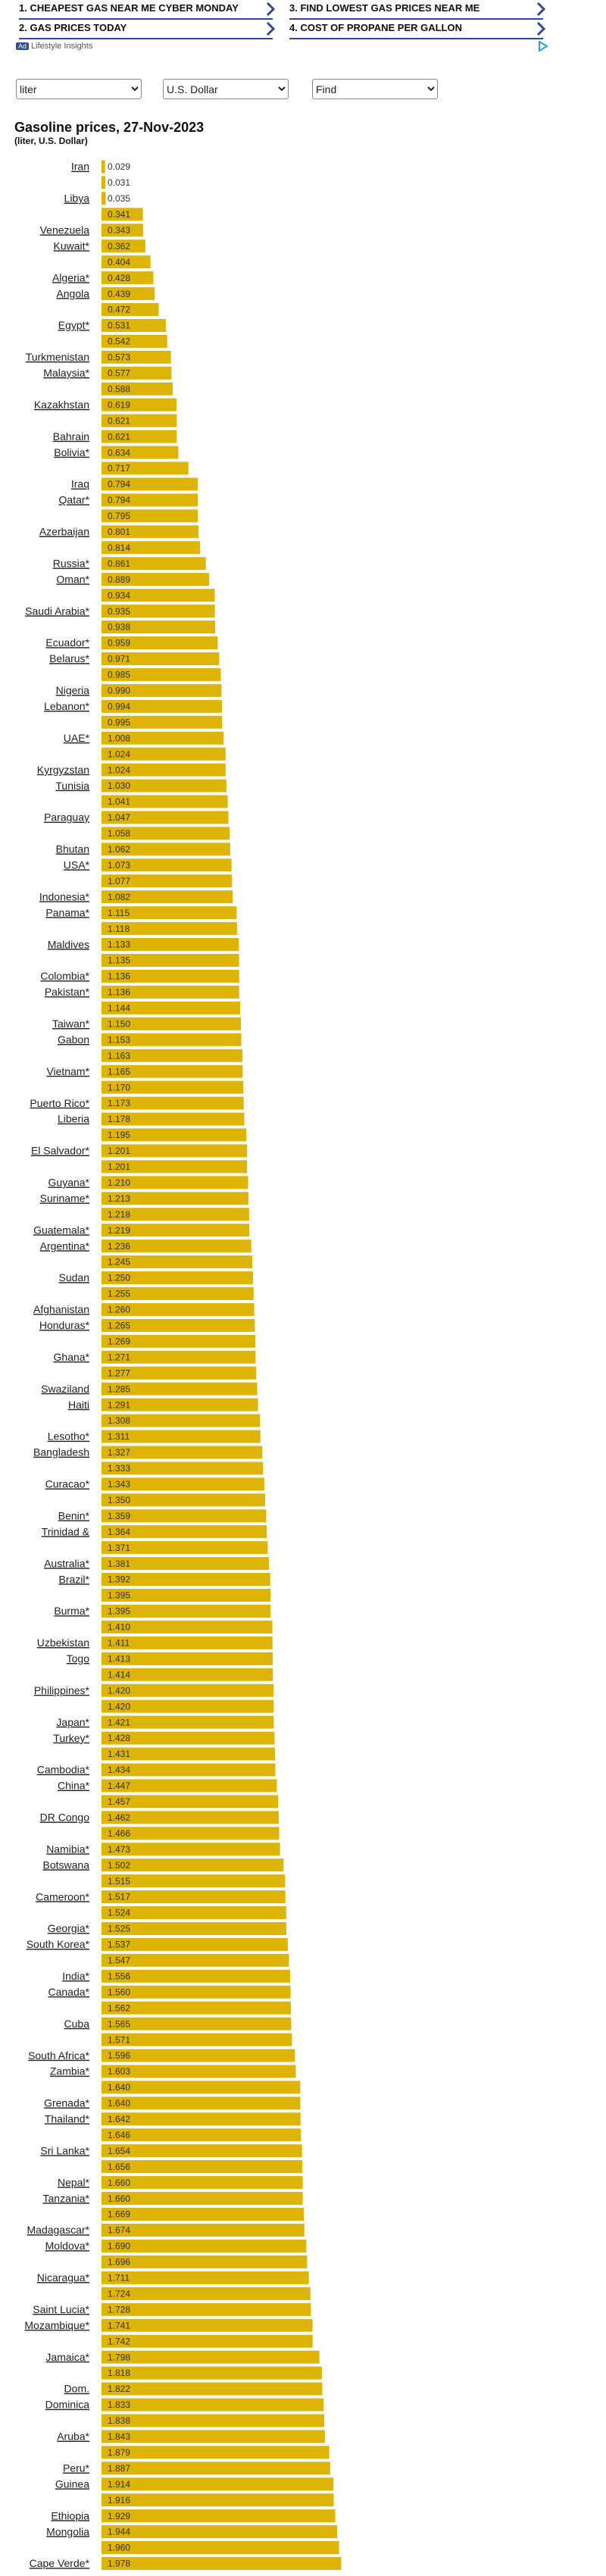  Describe the element at coordinates (71, 436) in the screenshot. I see `category-label: Bahrain` at that location.